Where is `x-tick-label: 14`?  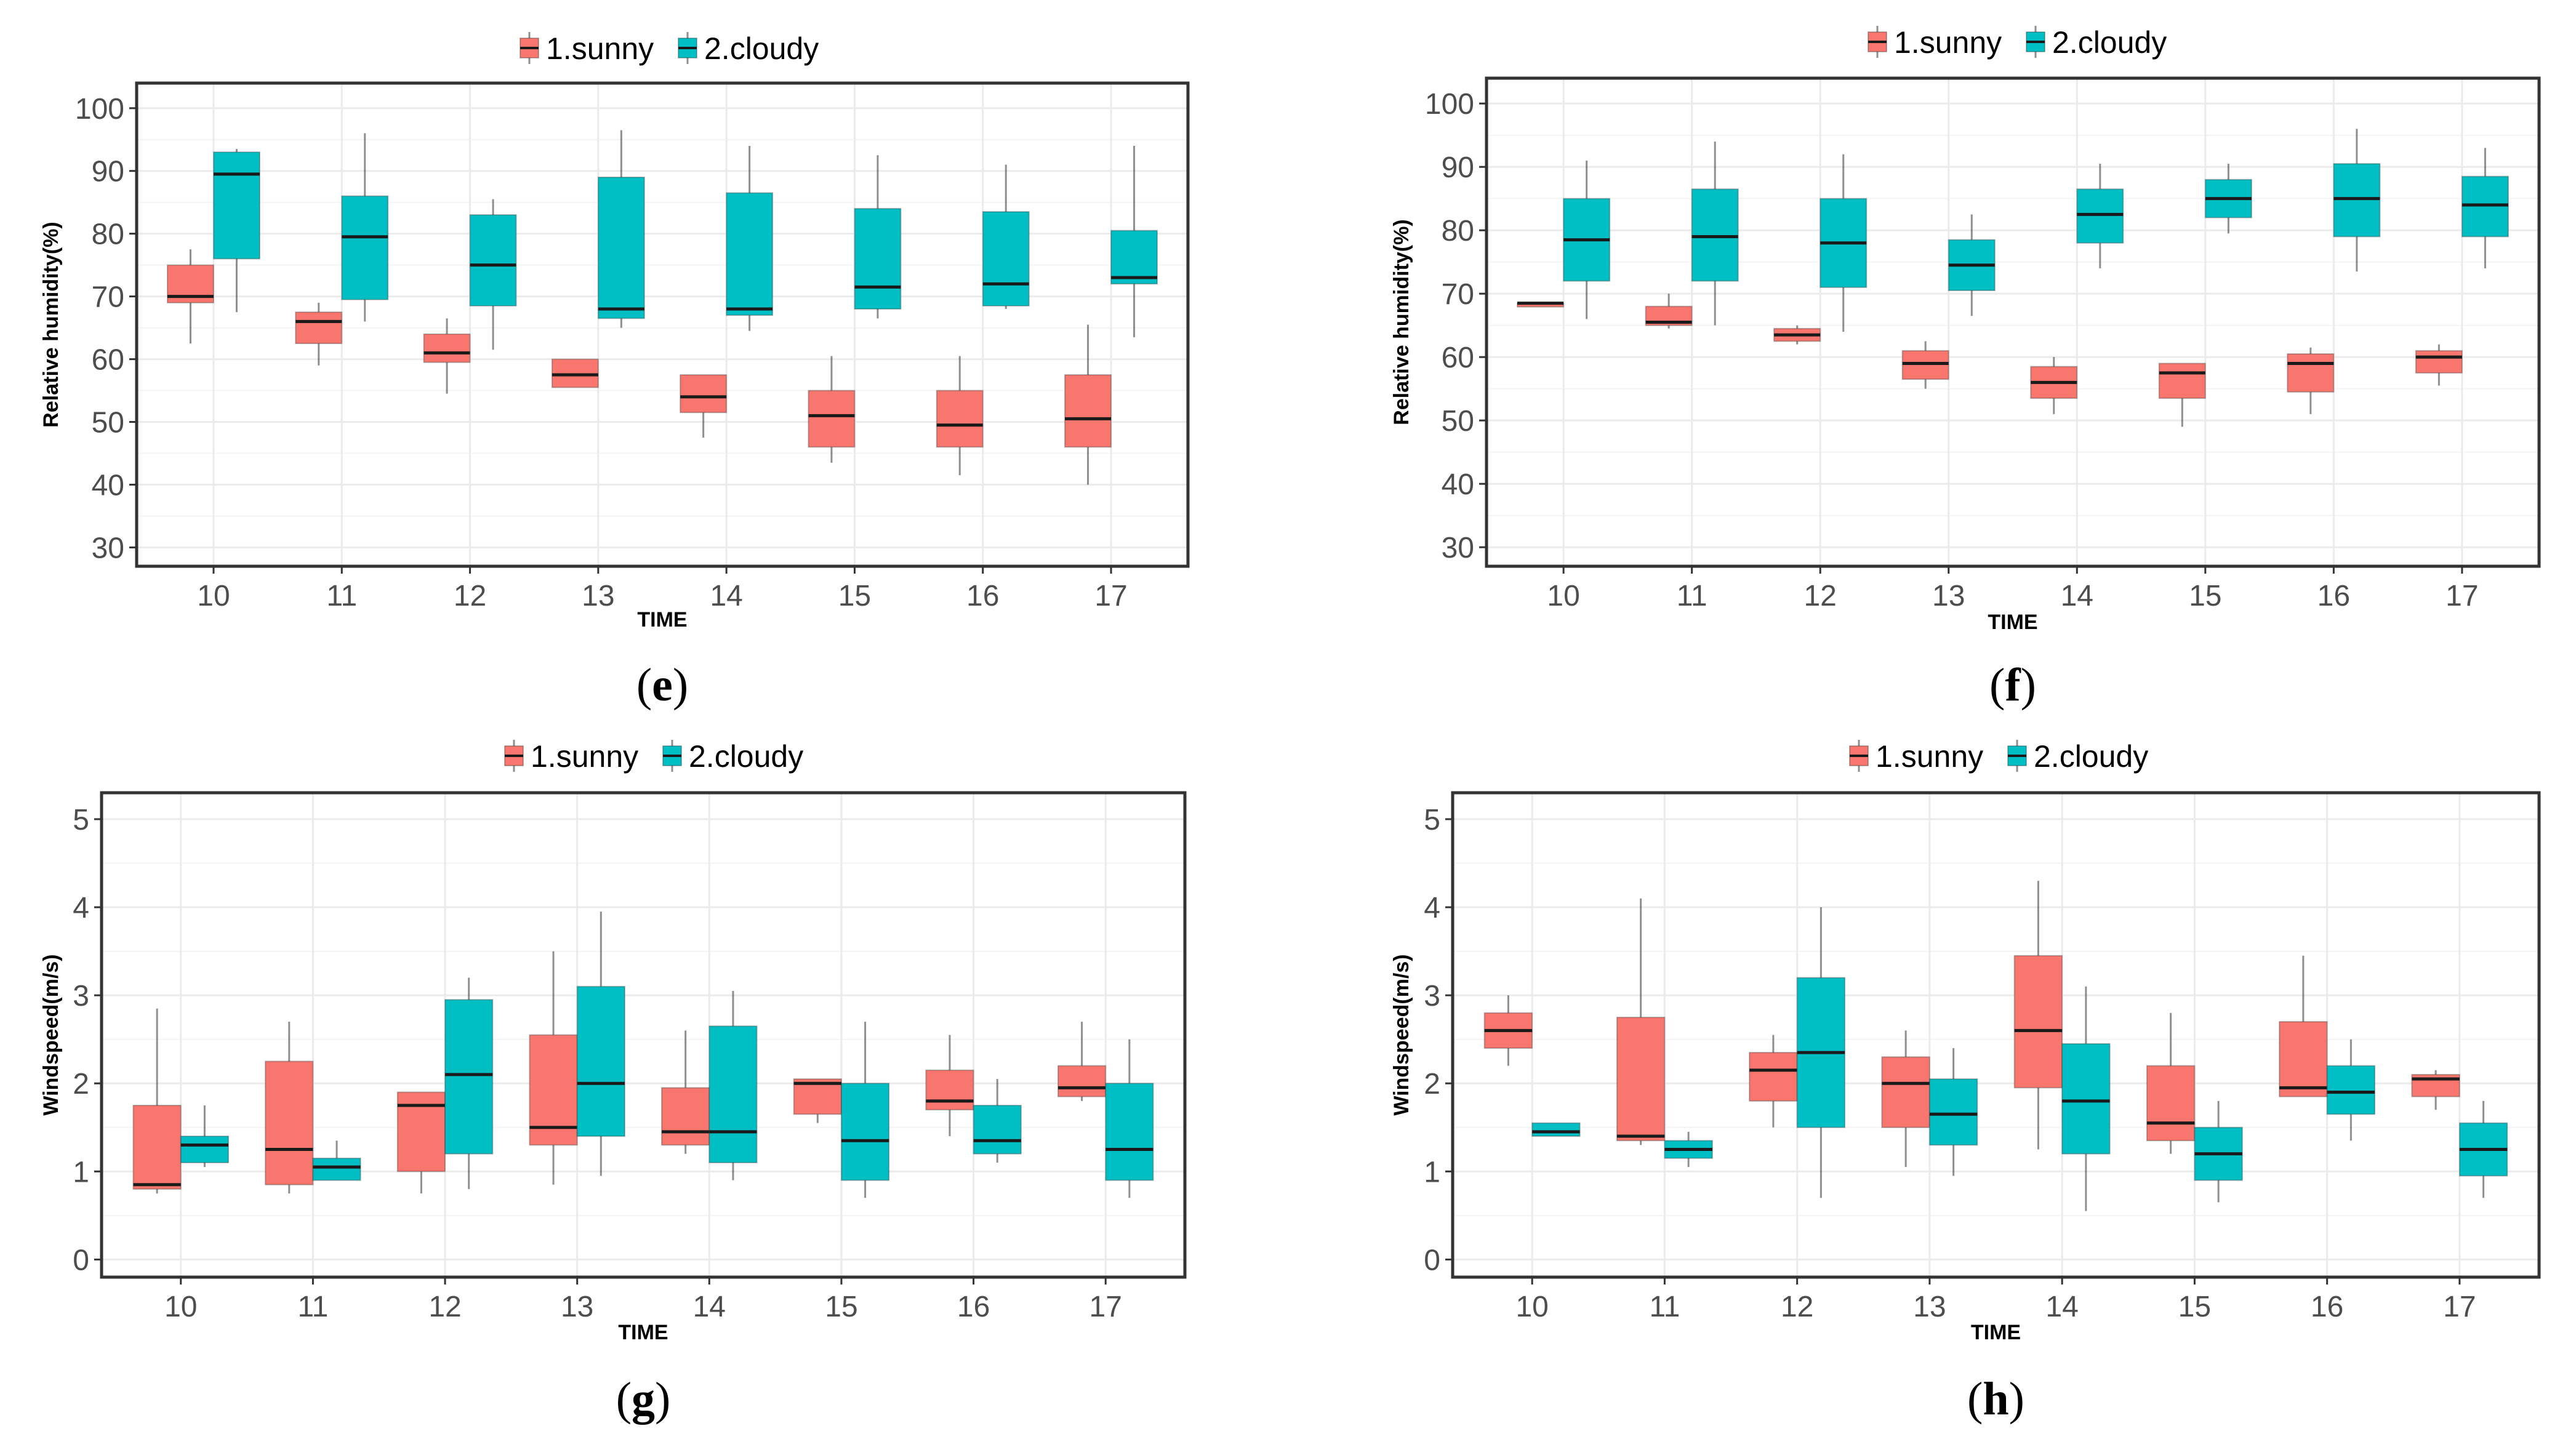
x-tick-label: 14 is located at coordinates (2061, 1307).